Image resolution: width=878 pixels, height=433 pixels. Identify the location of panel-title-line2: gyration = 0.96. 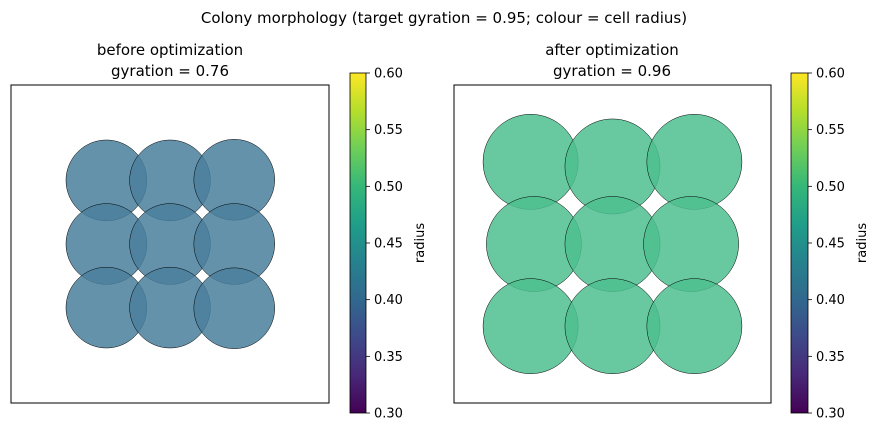
(612, 71).